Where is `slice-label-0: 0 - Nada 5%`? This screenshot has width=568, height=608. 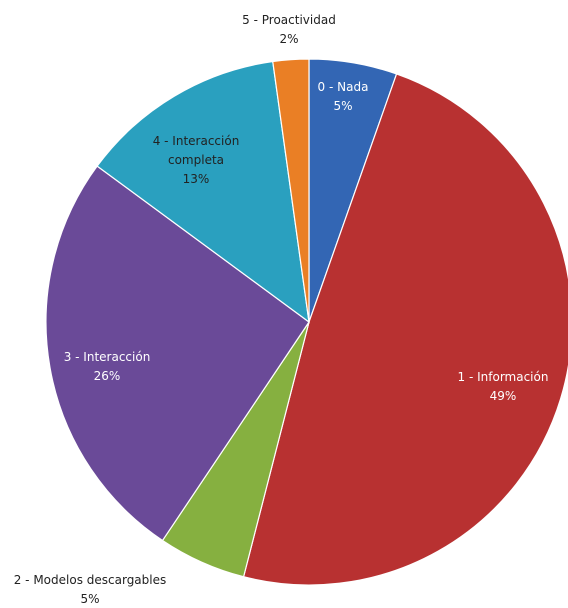 slice-label-0: 0 - Nada 5% is located at coordinates (343, 96).